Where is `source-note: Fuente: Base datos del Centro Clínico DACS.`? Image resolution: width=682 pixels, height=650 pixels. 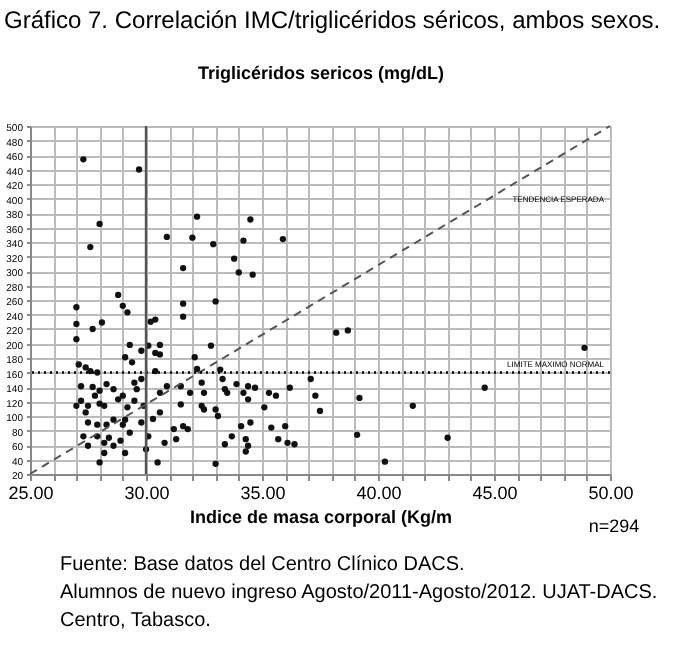 source-note: Fuente: Base datos del Centro Clínico DACS. is located at coordinates (262, 565).